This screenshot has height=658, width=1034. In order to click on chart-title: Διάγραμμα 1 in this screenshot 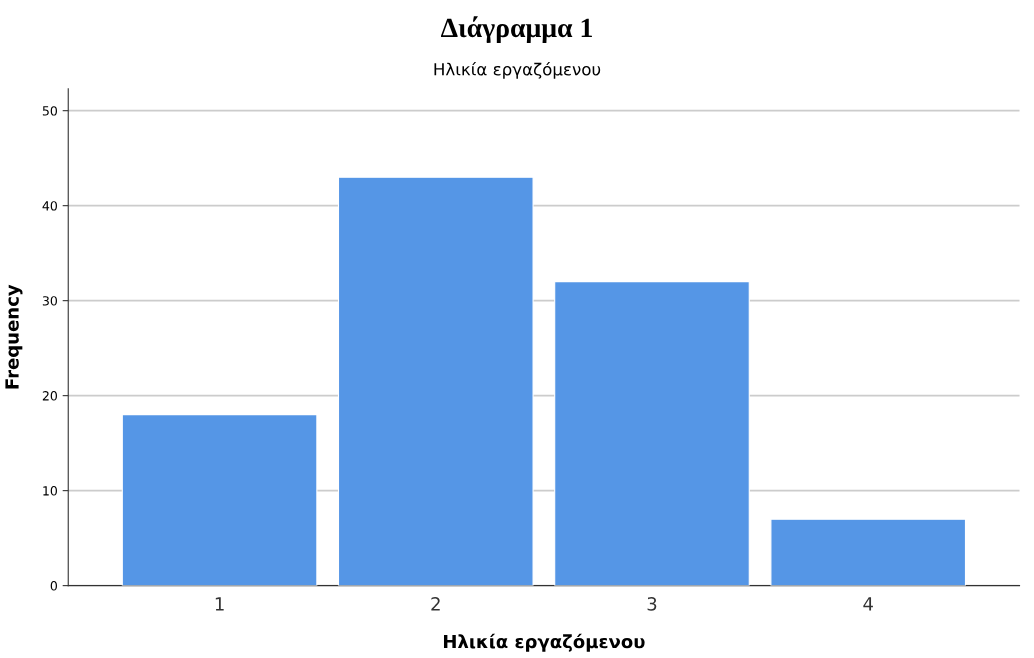, I will do `click(516, 29)`.